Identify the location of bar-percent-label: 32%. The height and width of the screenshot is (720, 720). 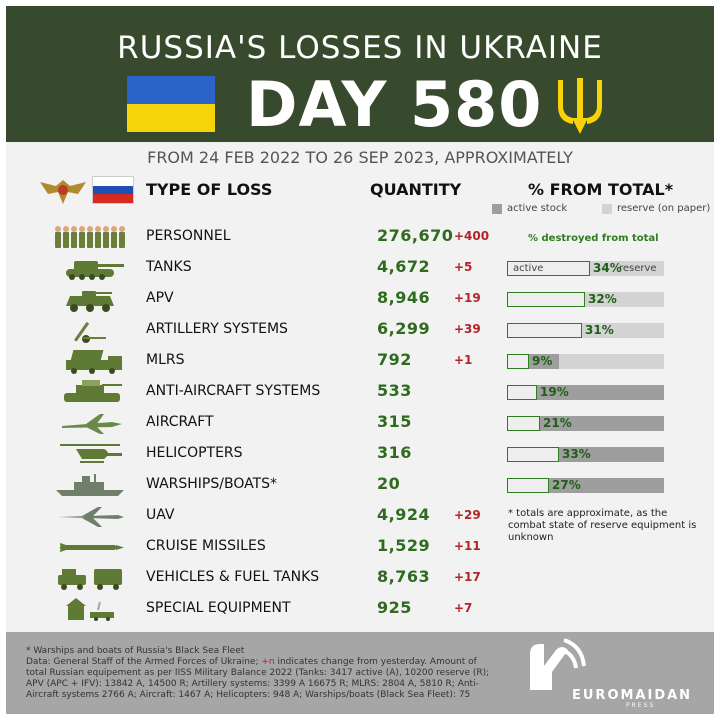
(602, 299).